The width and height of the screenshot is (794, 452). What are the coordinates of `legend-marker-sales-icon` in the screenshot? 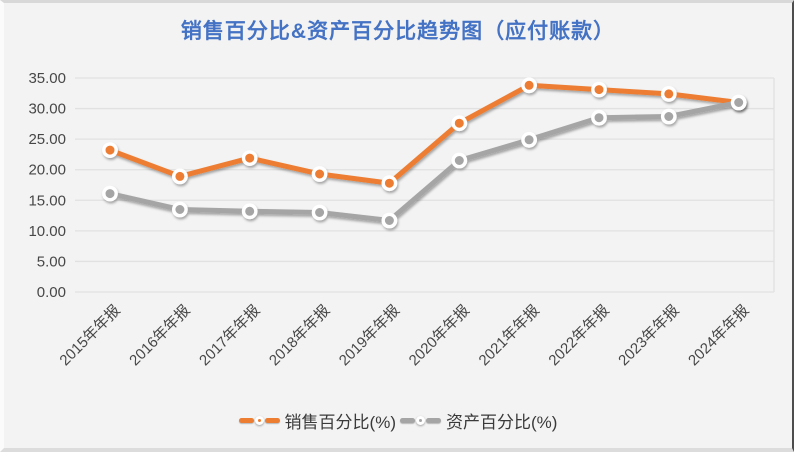 It's located at (259, 420).